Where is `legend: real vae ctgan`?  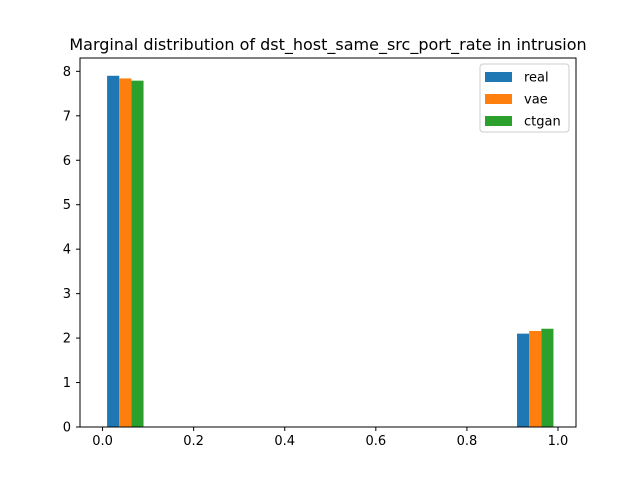 legend: real vae ctgan is located at coordinates (524, 98).